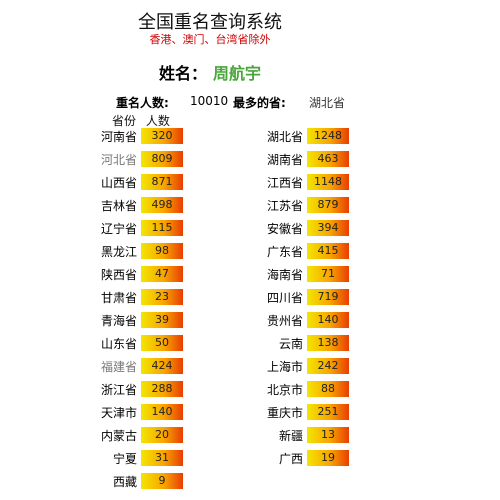 The height and width of the screenshot is (500, 500). Describe the element at coordinates (328, 297) in the screenshot. I see `count-bar: 719` at that location.